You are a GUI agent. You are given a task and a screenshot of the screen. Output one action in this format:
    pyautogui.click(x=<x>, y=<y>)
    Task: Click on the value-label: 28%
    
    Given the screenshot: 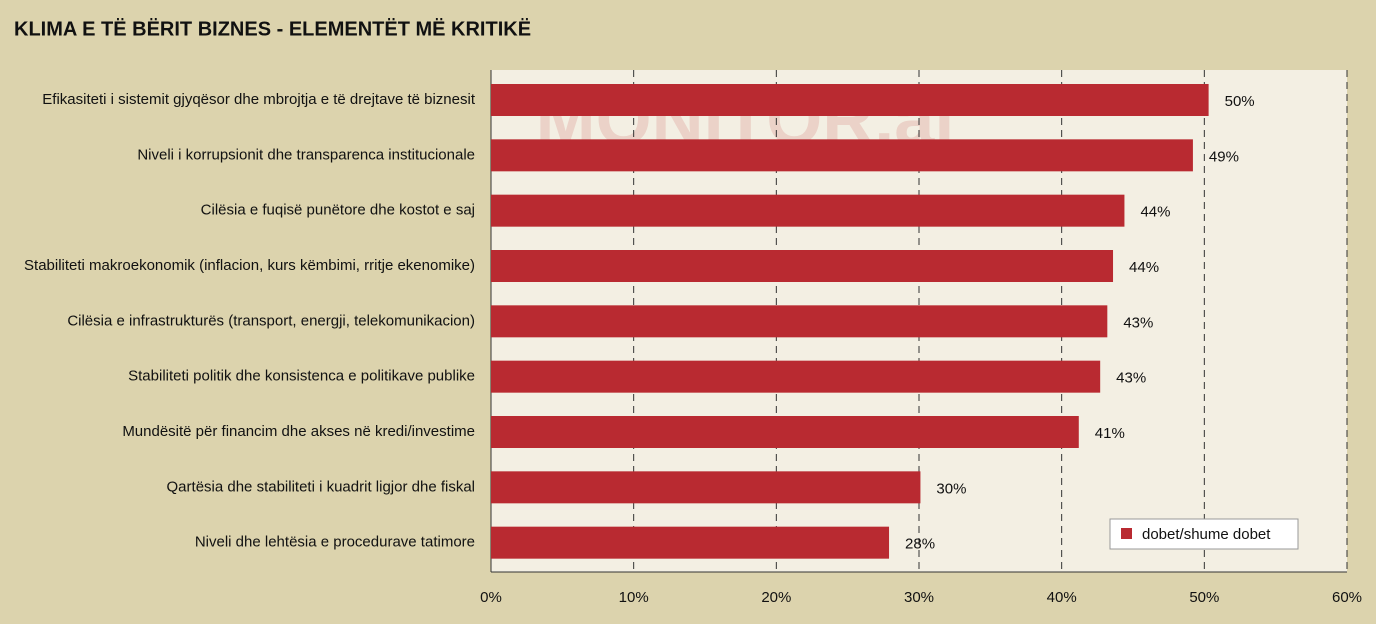 What is the action you would take?
    pyautogui.click(x=920, y=544)
    